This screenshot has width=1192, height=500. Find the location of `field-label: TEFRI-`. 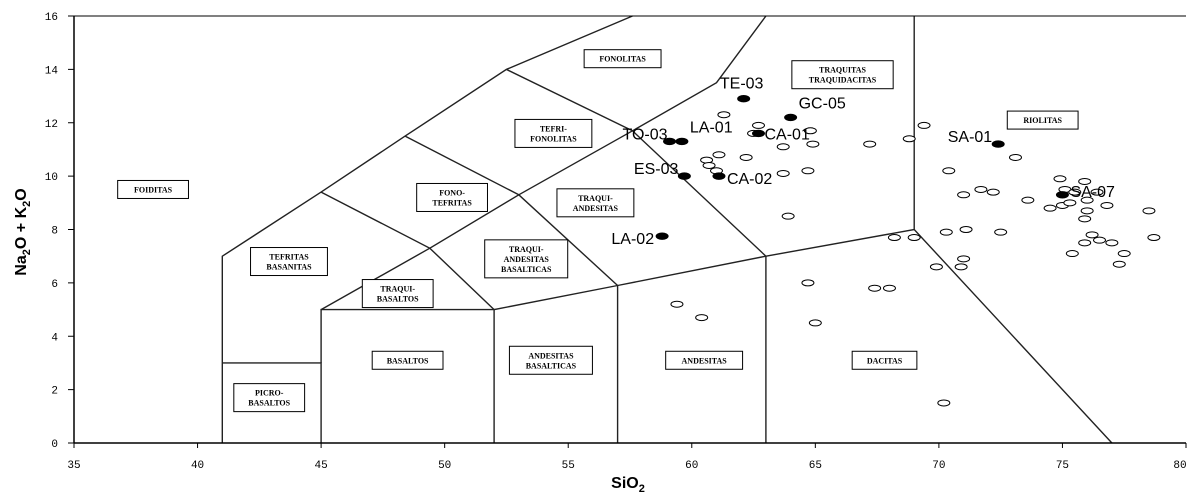

field-label: TEFRI- is located at coordinates (553, 128).